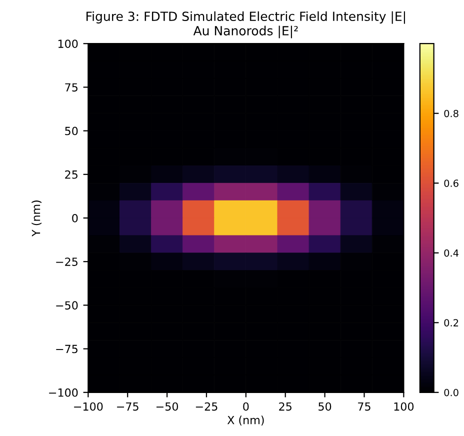 The height and width of the screenshot is (436, 464). What do you see at coordinates (37, 218) in the screenshot?
I see `y-axis-title: Y (nm)` at bounding box center [37, 218].